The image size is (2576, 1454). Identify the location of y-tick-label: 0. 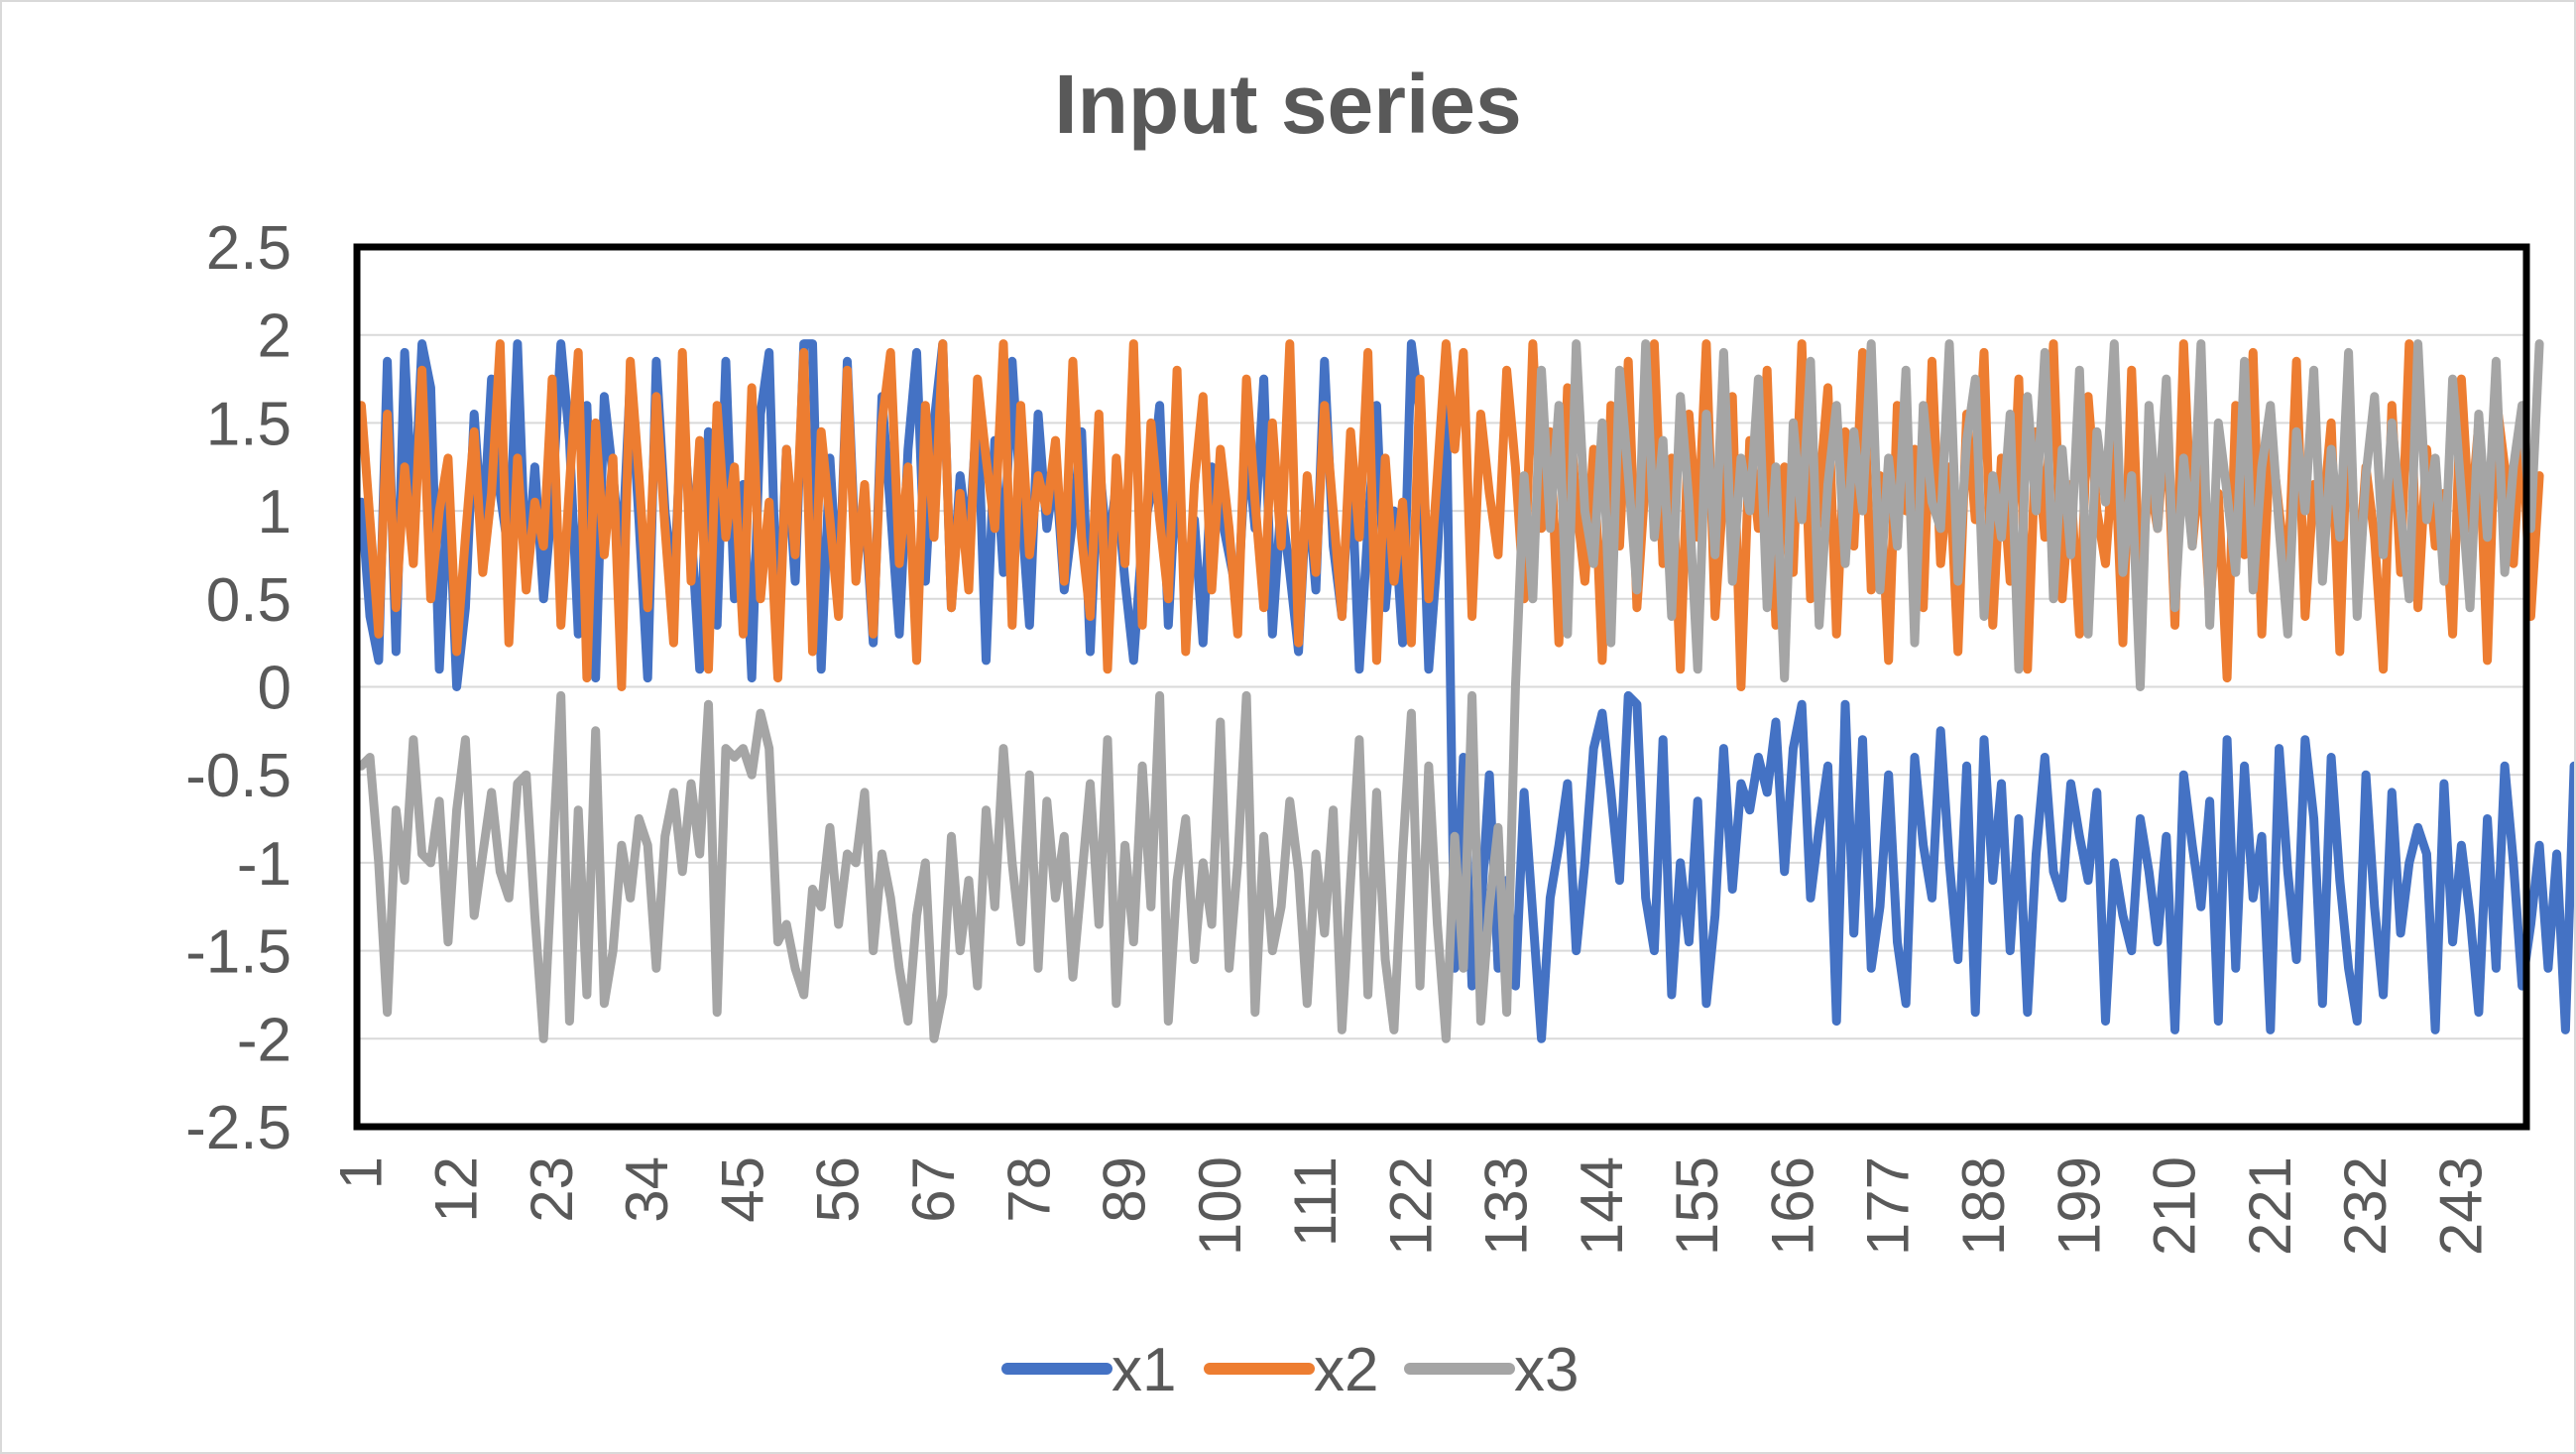
(275, 689).